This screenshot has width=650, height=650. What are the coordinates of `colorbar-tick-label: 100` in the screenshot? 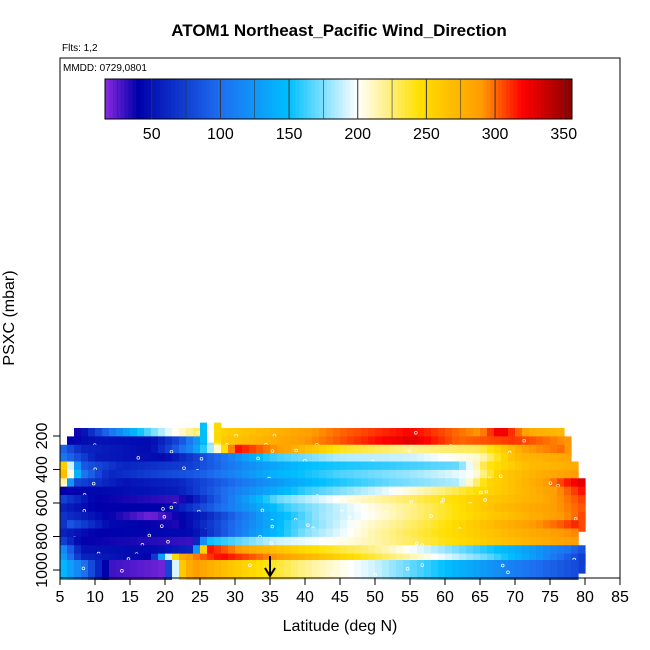 It's located at (220, 134).